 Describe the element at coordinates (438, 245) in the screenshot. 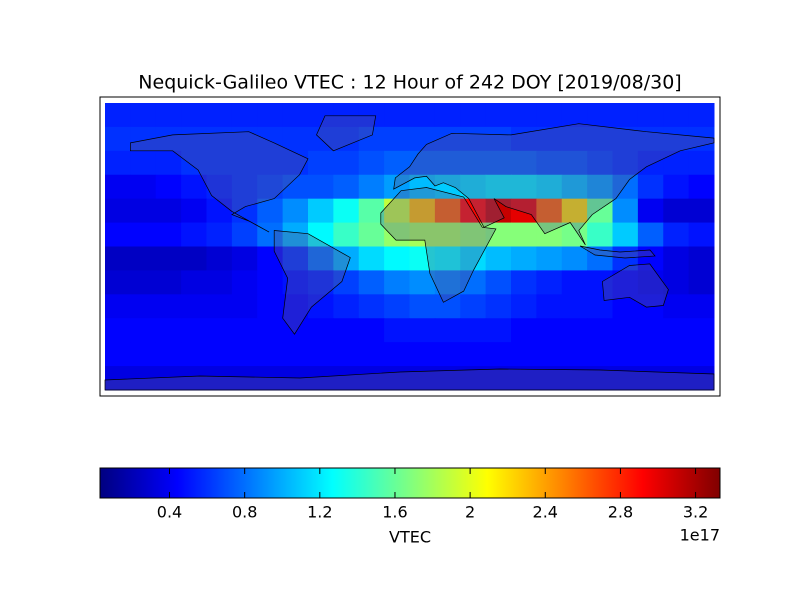

I see `africa` at that location.